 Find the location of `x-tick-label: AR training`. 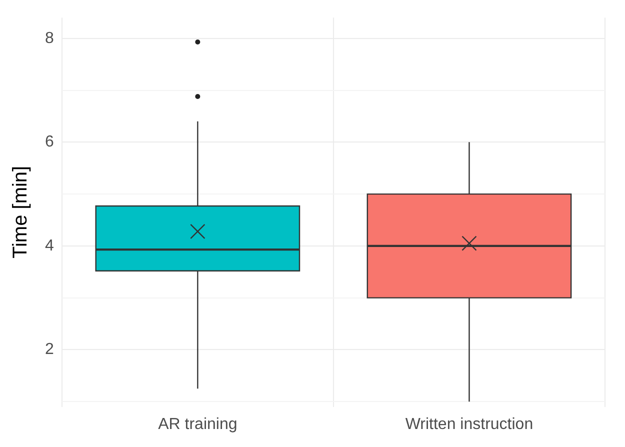

x-tick-label: AR training is located at coordinates (198, 424).